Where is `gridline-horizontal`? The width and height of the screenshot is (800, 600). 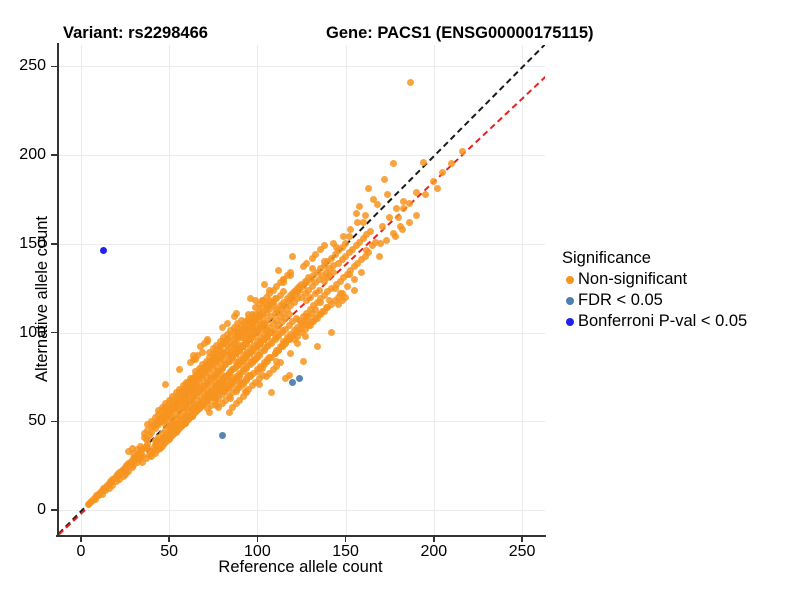
gridline-horizontal is located at coordinates (301, 333).